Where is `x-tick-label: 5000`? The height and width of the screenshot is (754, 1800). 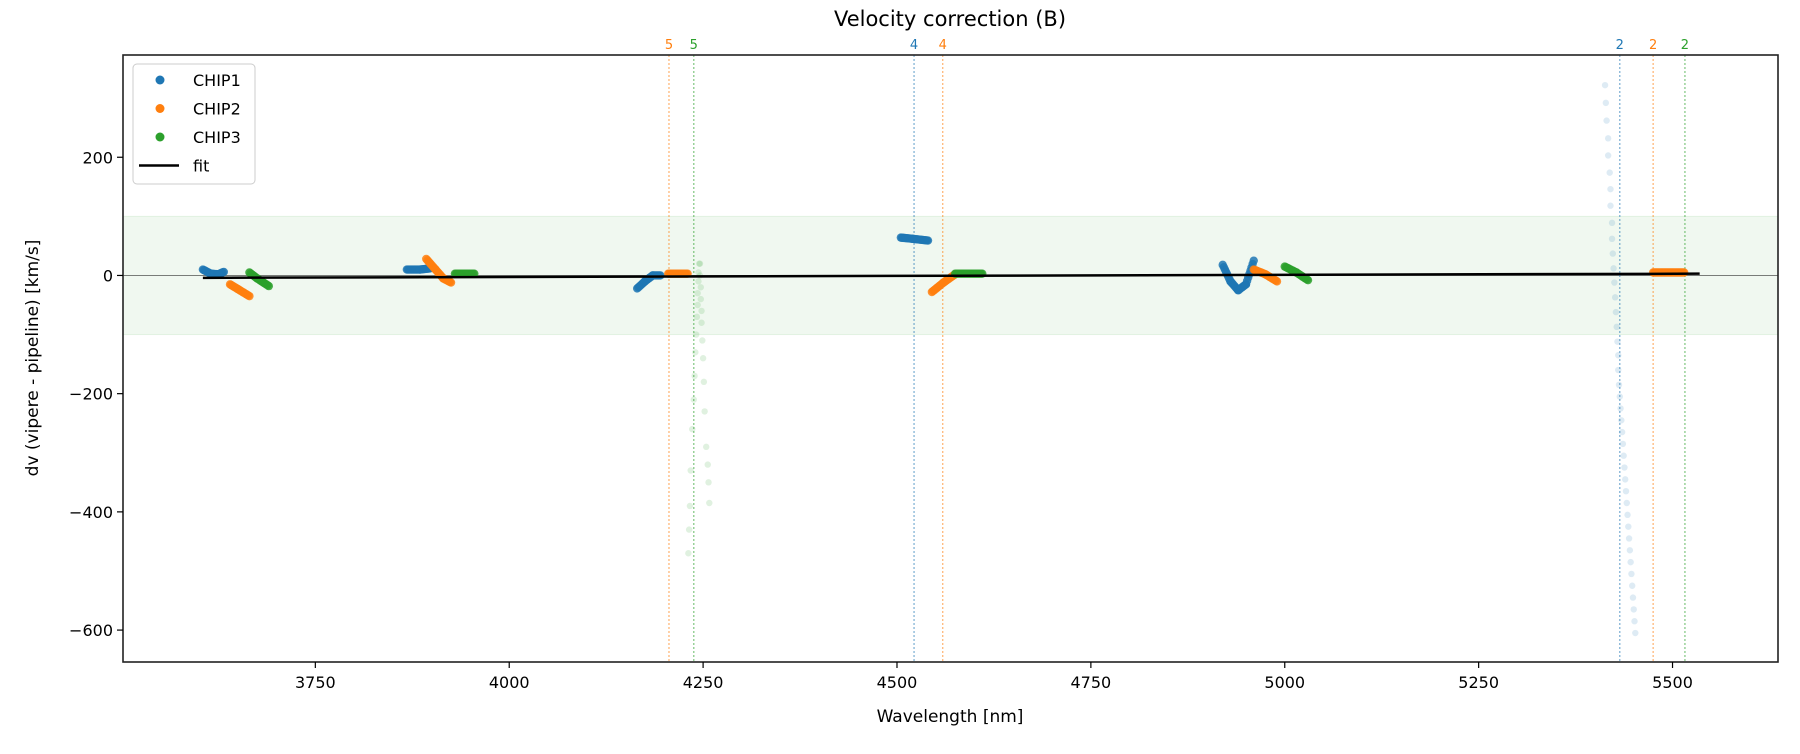 x-tick-label: 5000 is located at coordinates (1284, 682).